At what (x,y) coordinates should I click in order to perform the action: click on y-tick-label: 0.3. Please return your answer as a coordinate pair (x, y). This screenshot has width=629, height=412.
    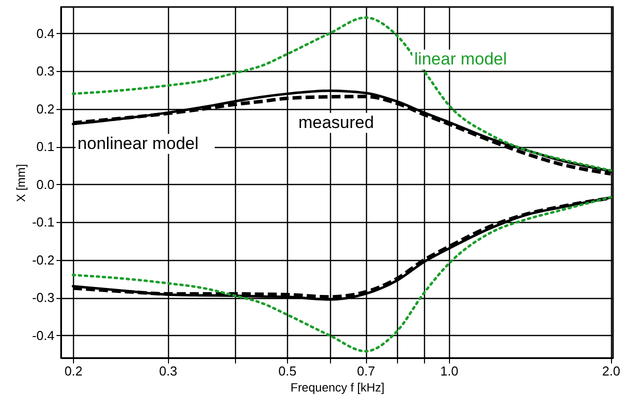
    Looking at the image, I should click on (45, 71).